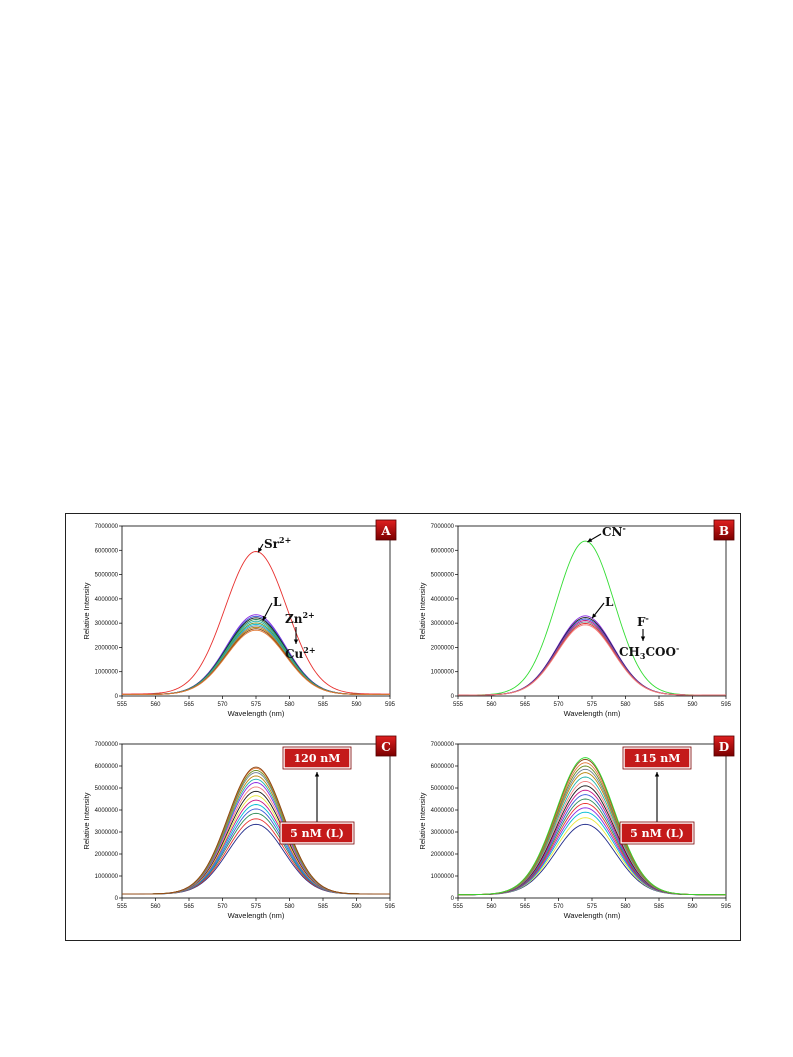 The width and height of the screenshot is (793, 1057). I want to click on b-plot-frame, so click(592, 611).